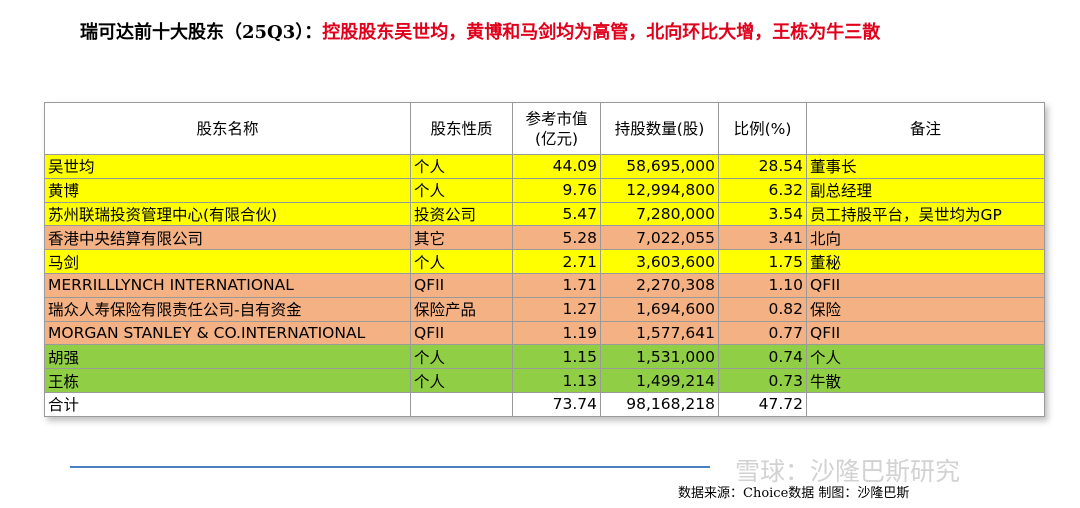  Describe the element at coordinates (762, 214) in the screenshot. I see `table-cell: 3.54` at that location.